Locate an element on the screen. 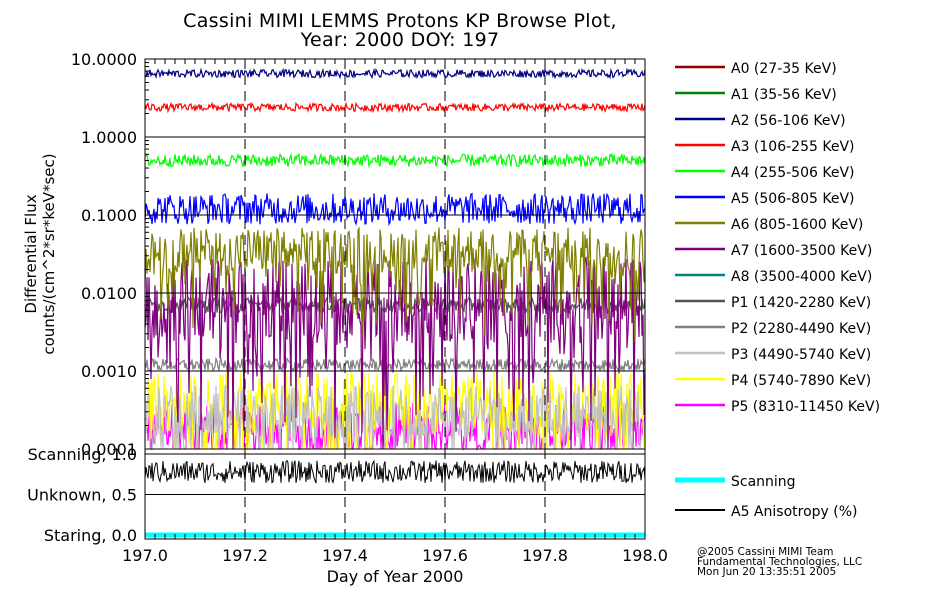 The image size is (950, 600). legend-label: Scanning is located at coordinates (763, 482).